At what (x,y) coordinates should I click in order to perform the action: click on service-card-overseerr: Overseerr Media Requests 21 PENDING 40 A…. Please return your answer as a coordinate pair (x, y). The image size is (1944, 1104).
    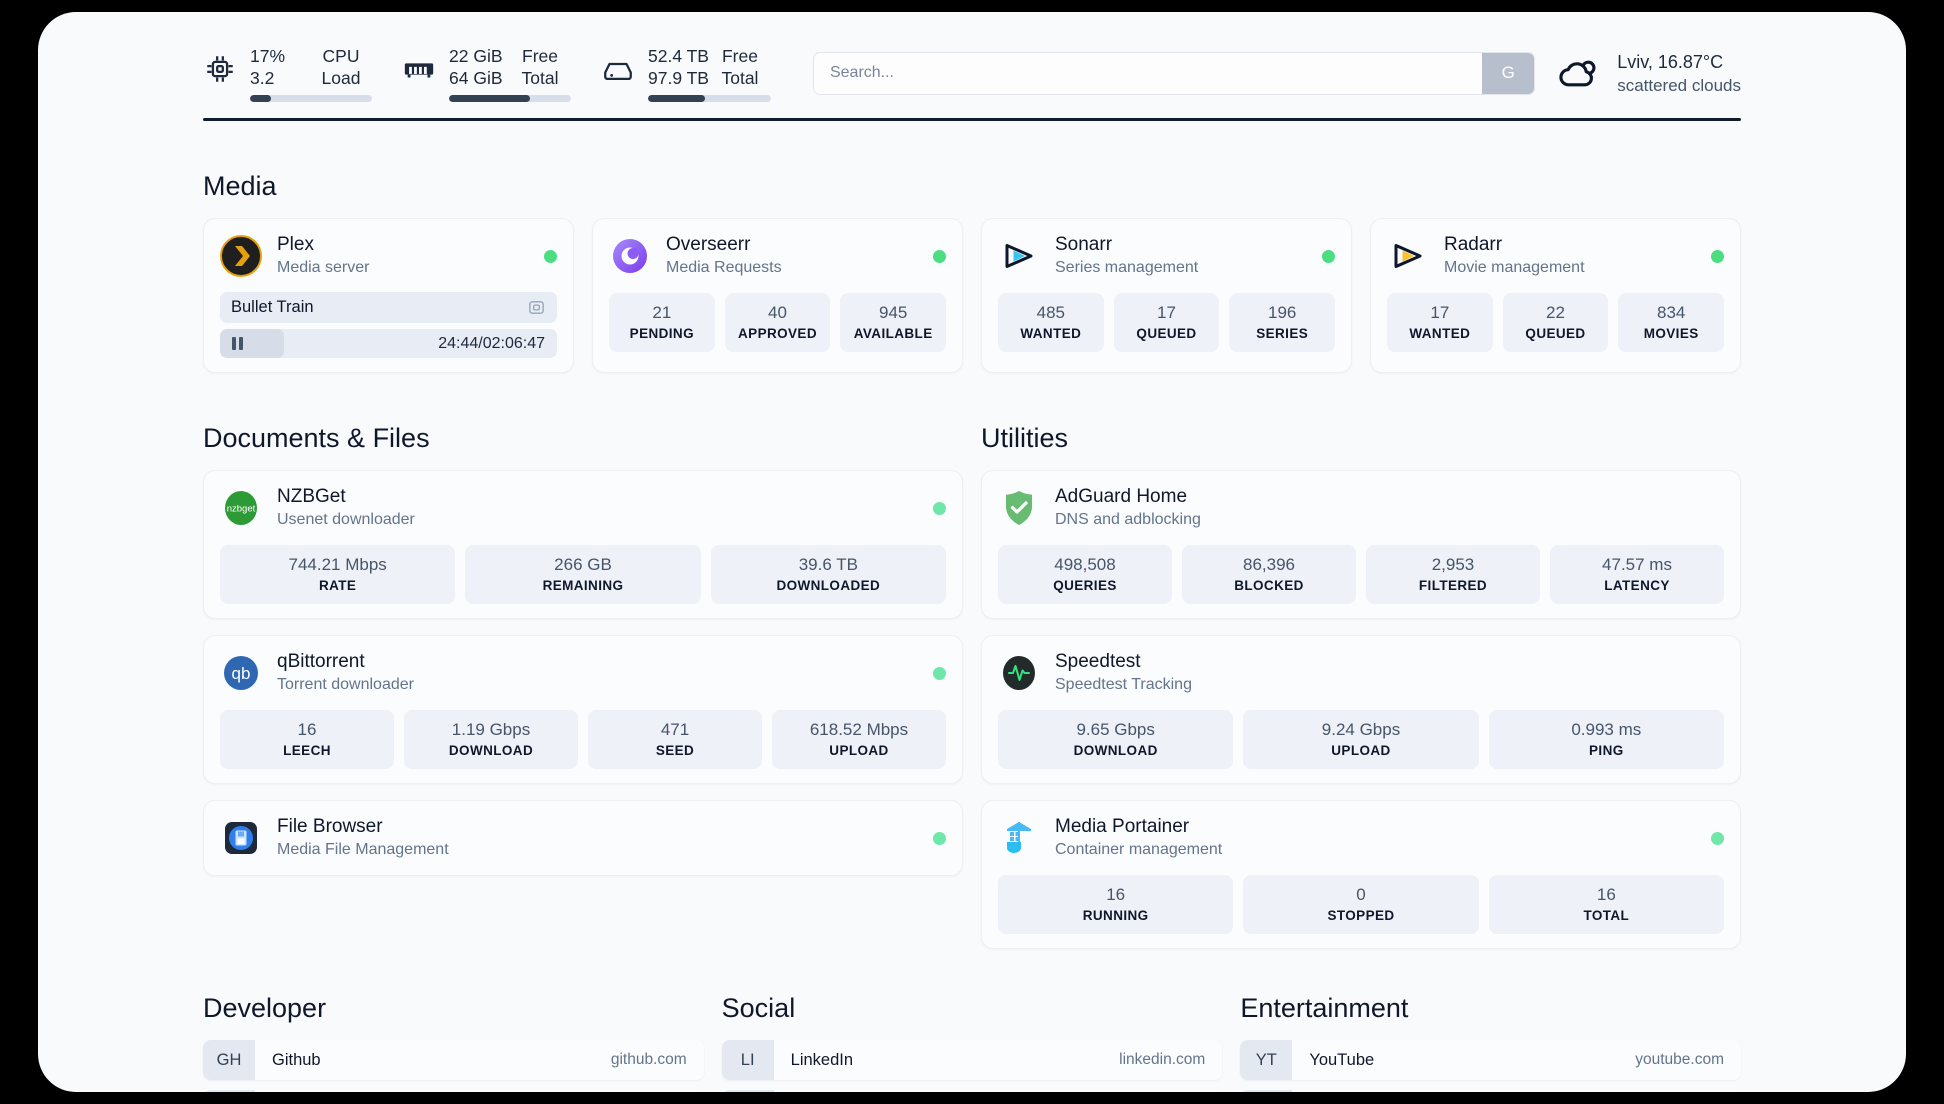
    Looking at the image, I should click on (777, 295).